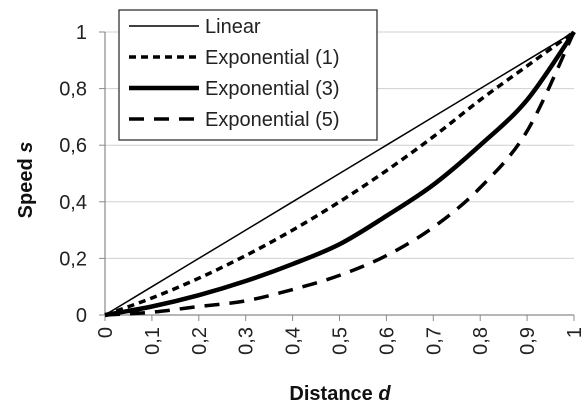 Image resolution: width=584 pixels, height=408 pixels. I want to click on y-tick-label: 1, so click(81, 33).